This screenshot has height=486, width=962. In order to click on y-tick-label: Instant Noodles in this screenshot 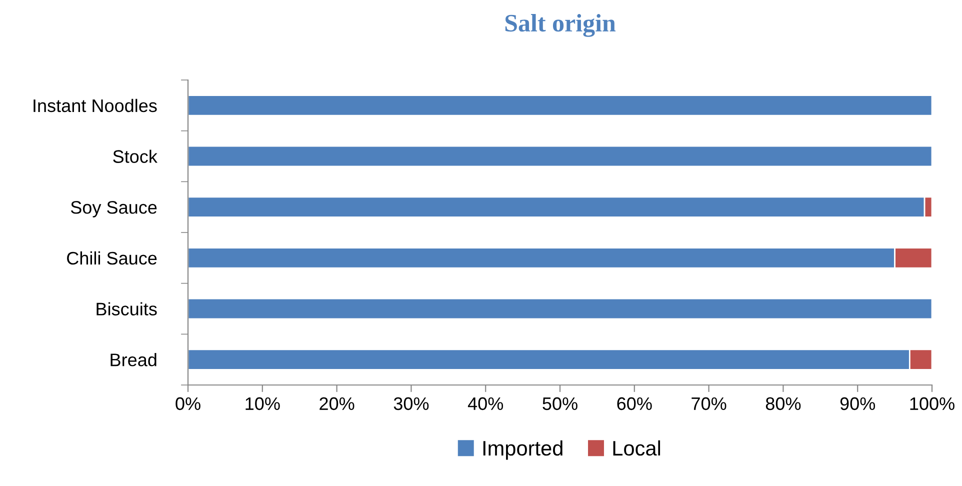, I will do `click(95, 105)`.